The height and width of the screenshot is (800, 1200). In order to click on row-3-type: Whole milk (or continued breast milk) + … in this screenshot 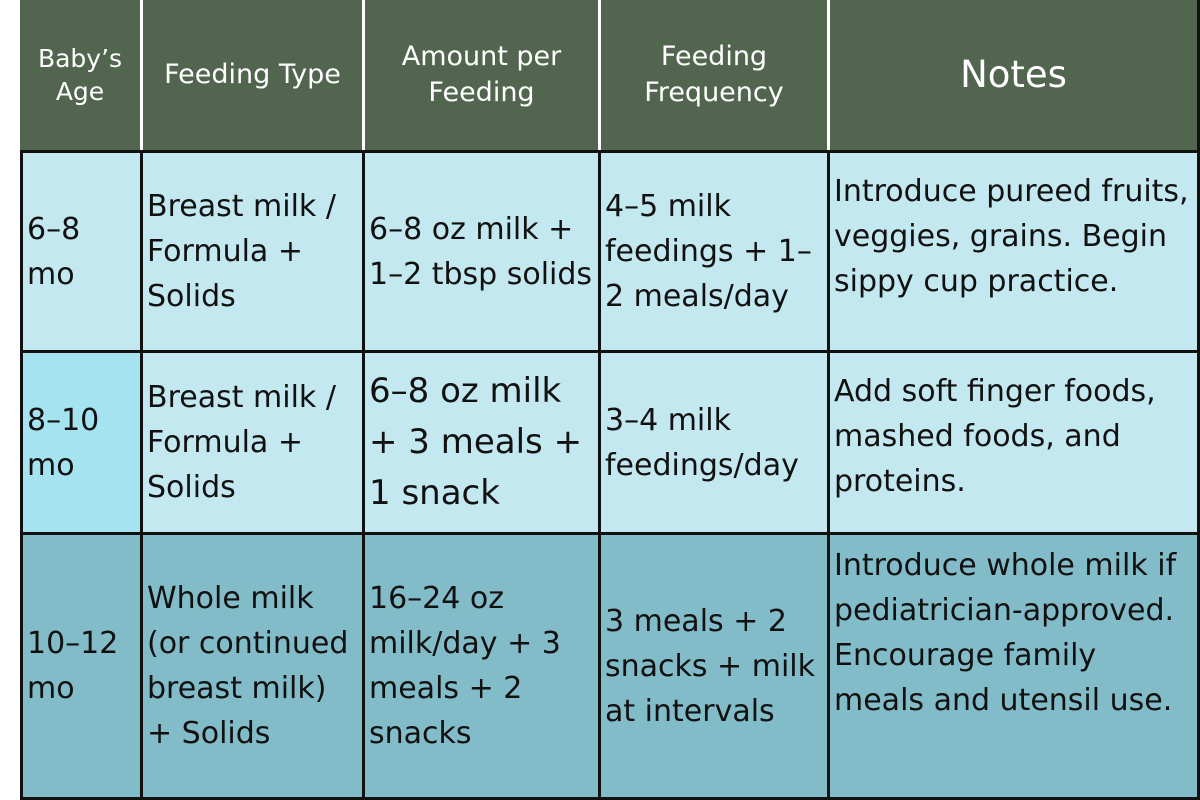, I will do `click(251, 666)`.